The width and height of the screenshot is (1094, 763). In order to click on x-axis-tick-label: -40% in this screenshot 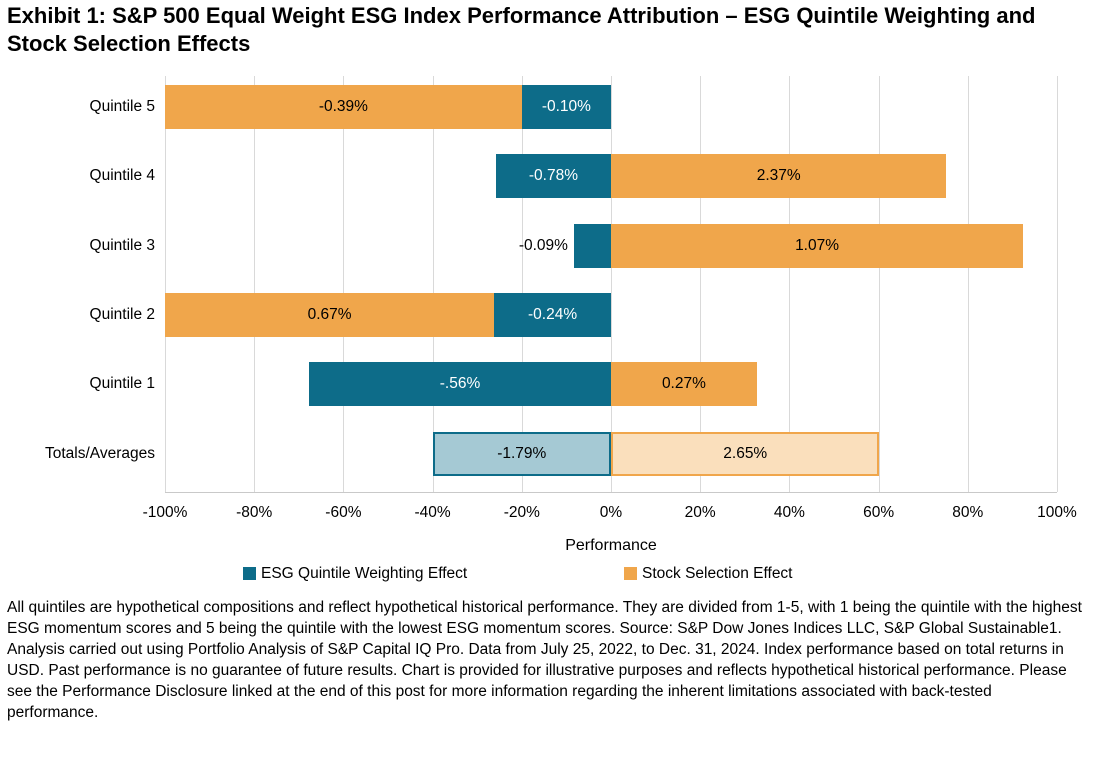, I will do `click(432, 512)`.